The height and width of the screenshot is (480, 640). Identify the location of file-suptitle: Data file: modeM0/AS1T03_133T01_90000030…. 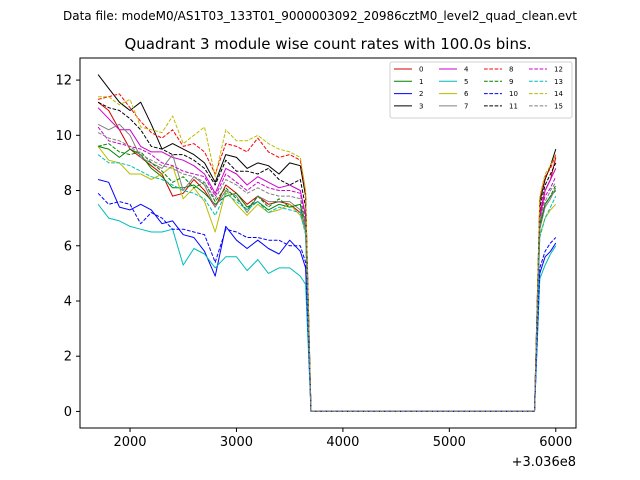
(320, 16).